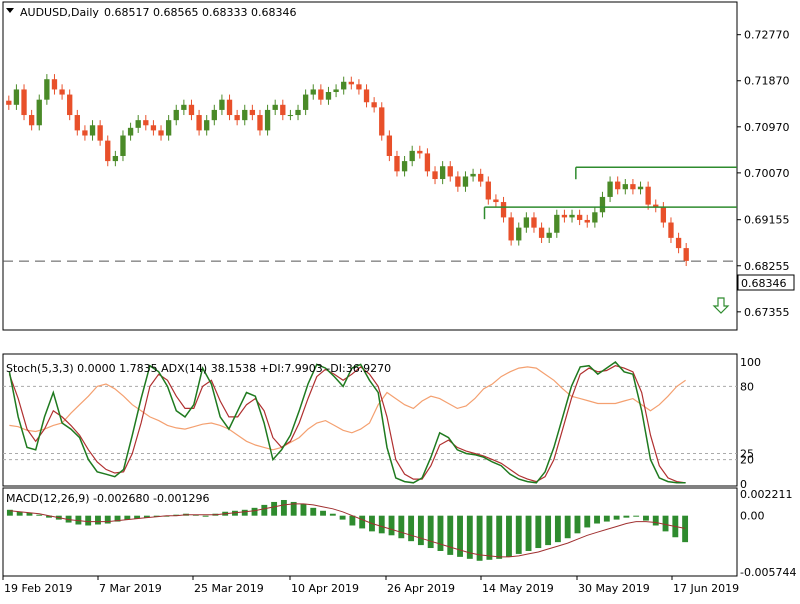 The height and width of the screenshot is (604, 800). I want to click on price-tick-label: 0.70970, so click(767, 127).